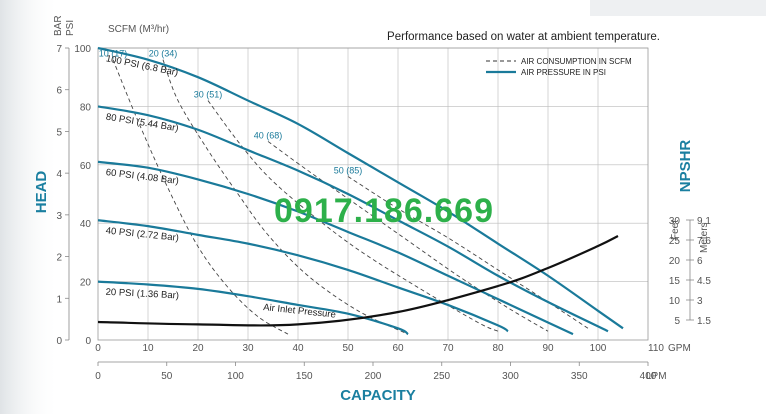  I want to click on psi-unit-label: PSI, so click(70, 28).